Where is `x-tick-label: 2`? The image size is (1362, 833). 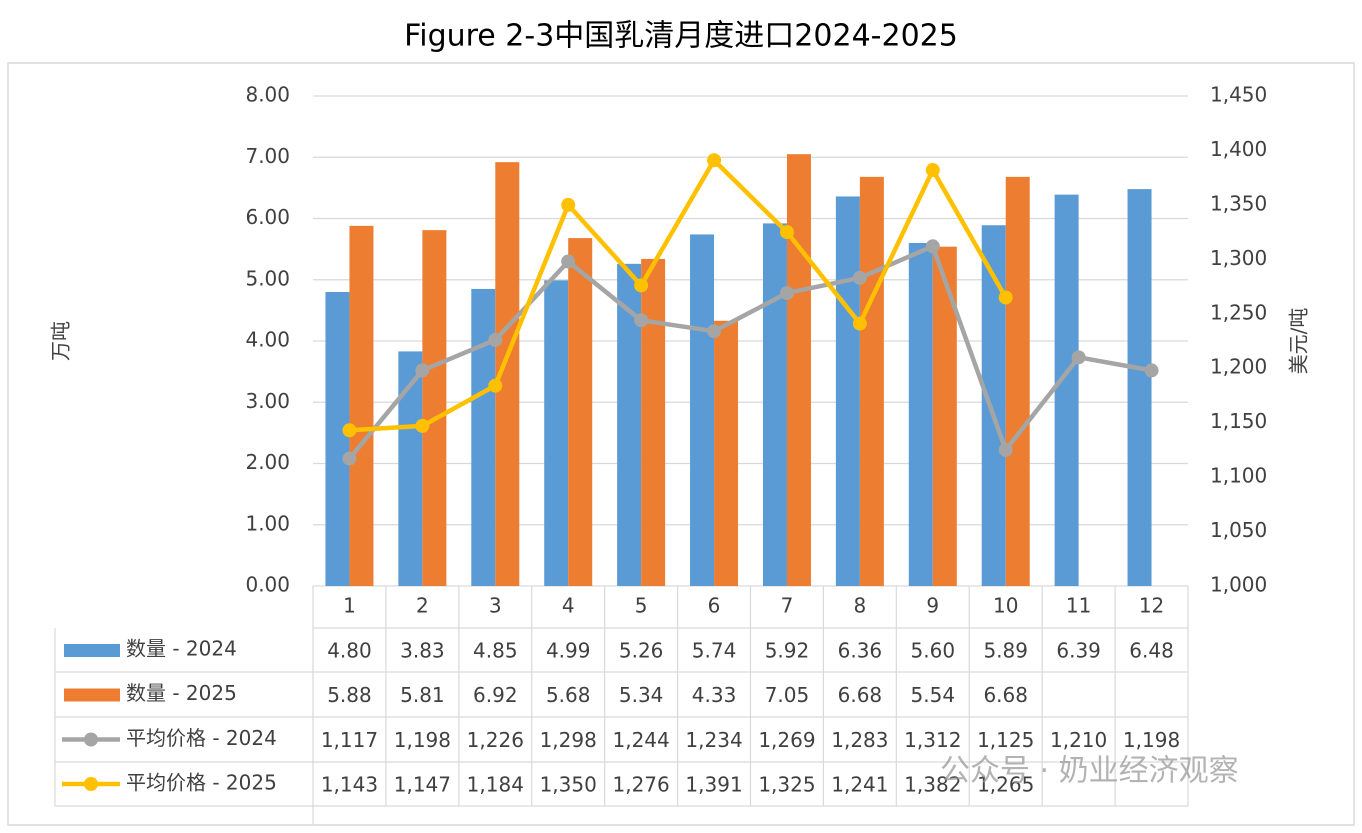
x-tick-label: 2 is located at coordinates (422, 606).